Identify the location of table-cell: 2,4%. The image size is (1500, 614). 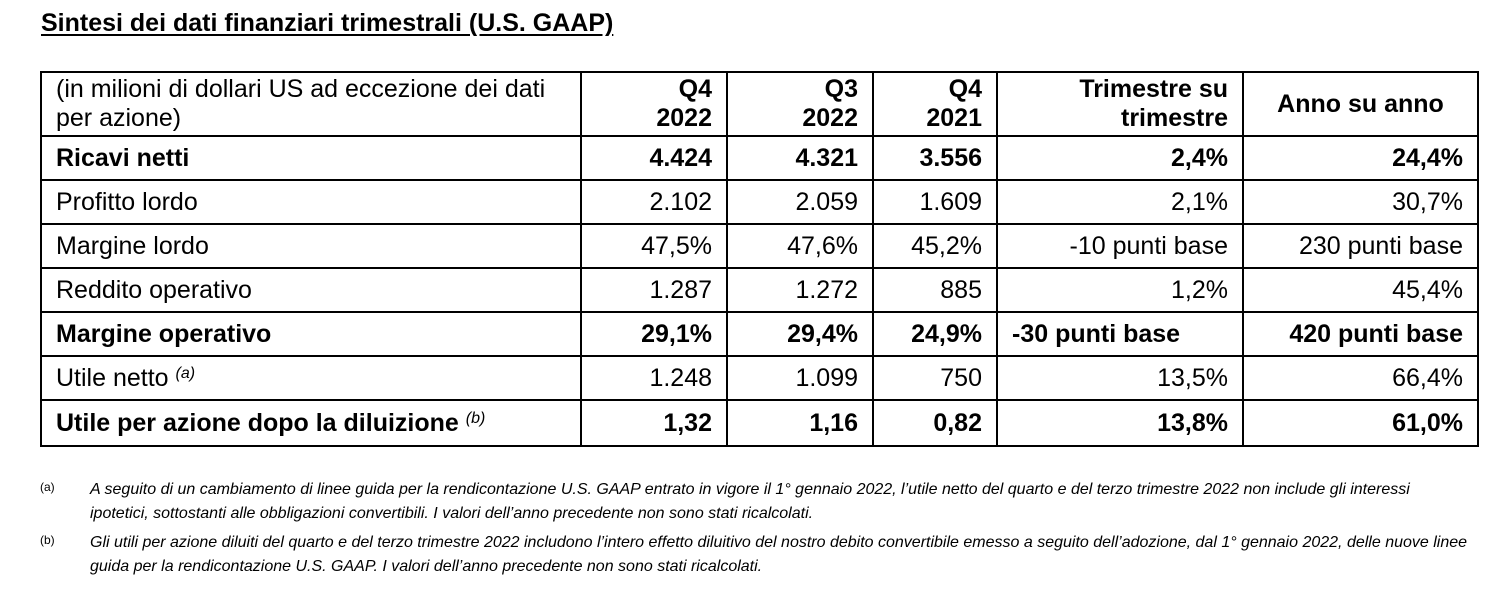
(1120, 158).